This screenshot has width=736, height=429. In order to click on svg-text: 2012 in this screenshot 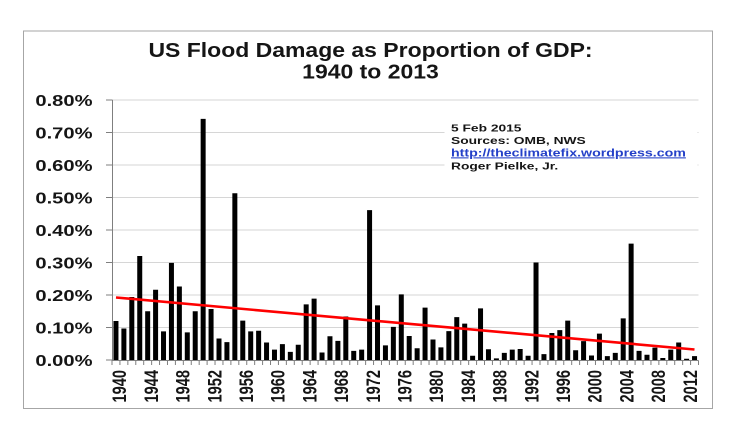, I will do `click(690, 386)`.